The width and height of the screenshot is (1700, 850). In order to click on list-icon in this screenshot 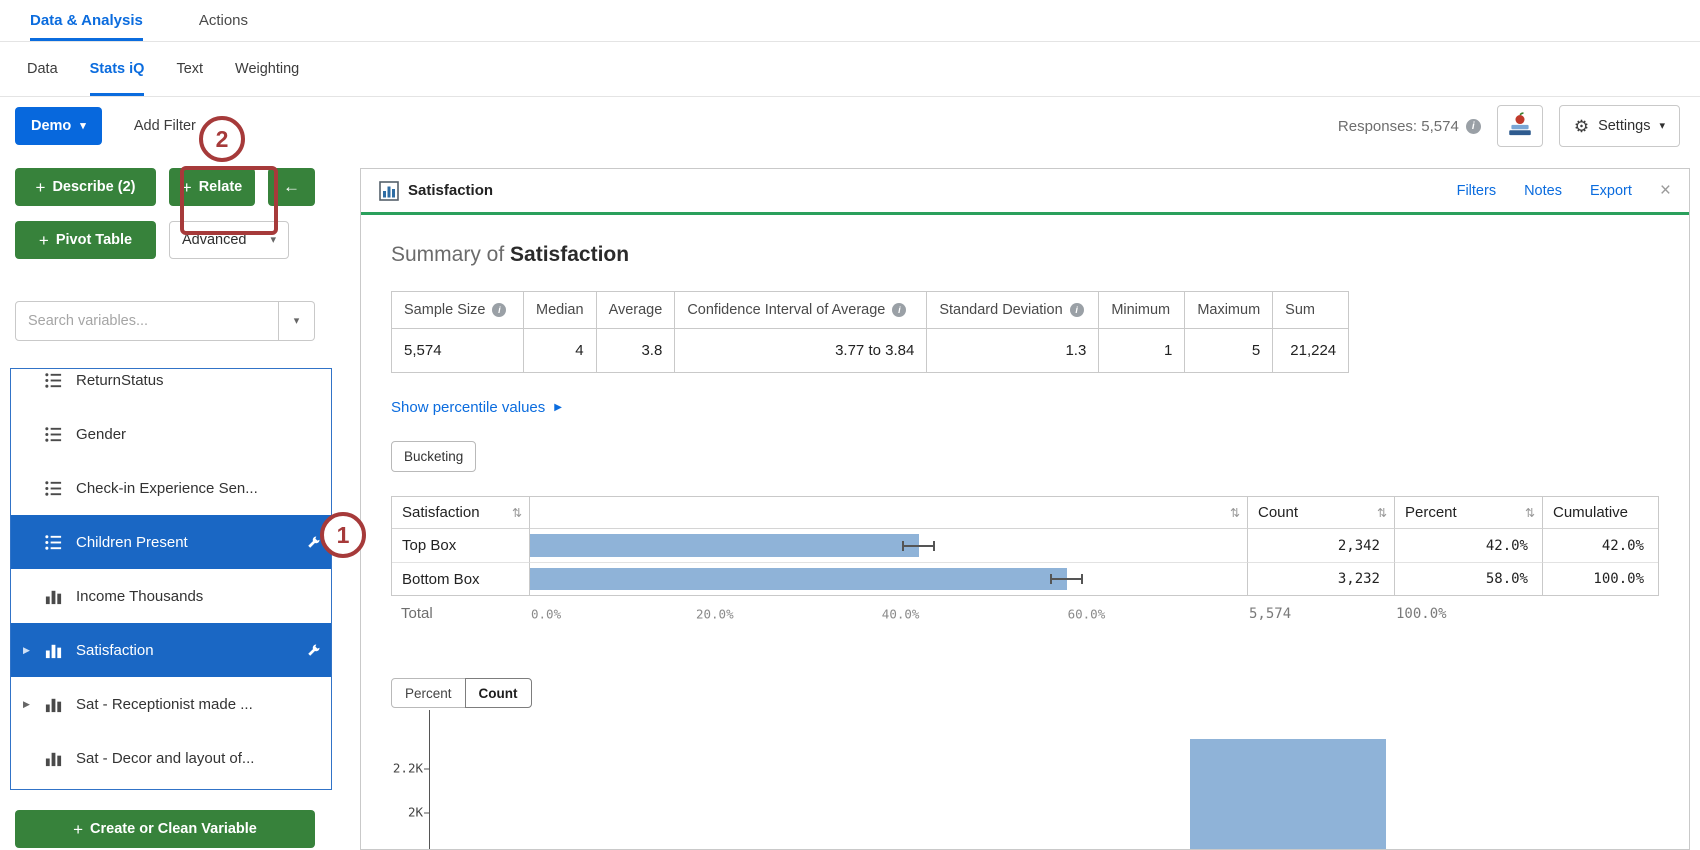, I will do `click(53, 380)`.